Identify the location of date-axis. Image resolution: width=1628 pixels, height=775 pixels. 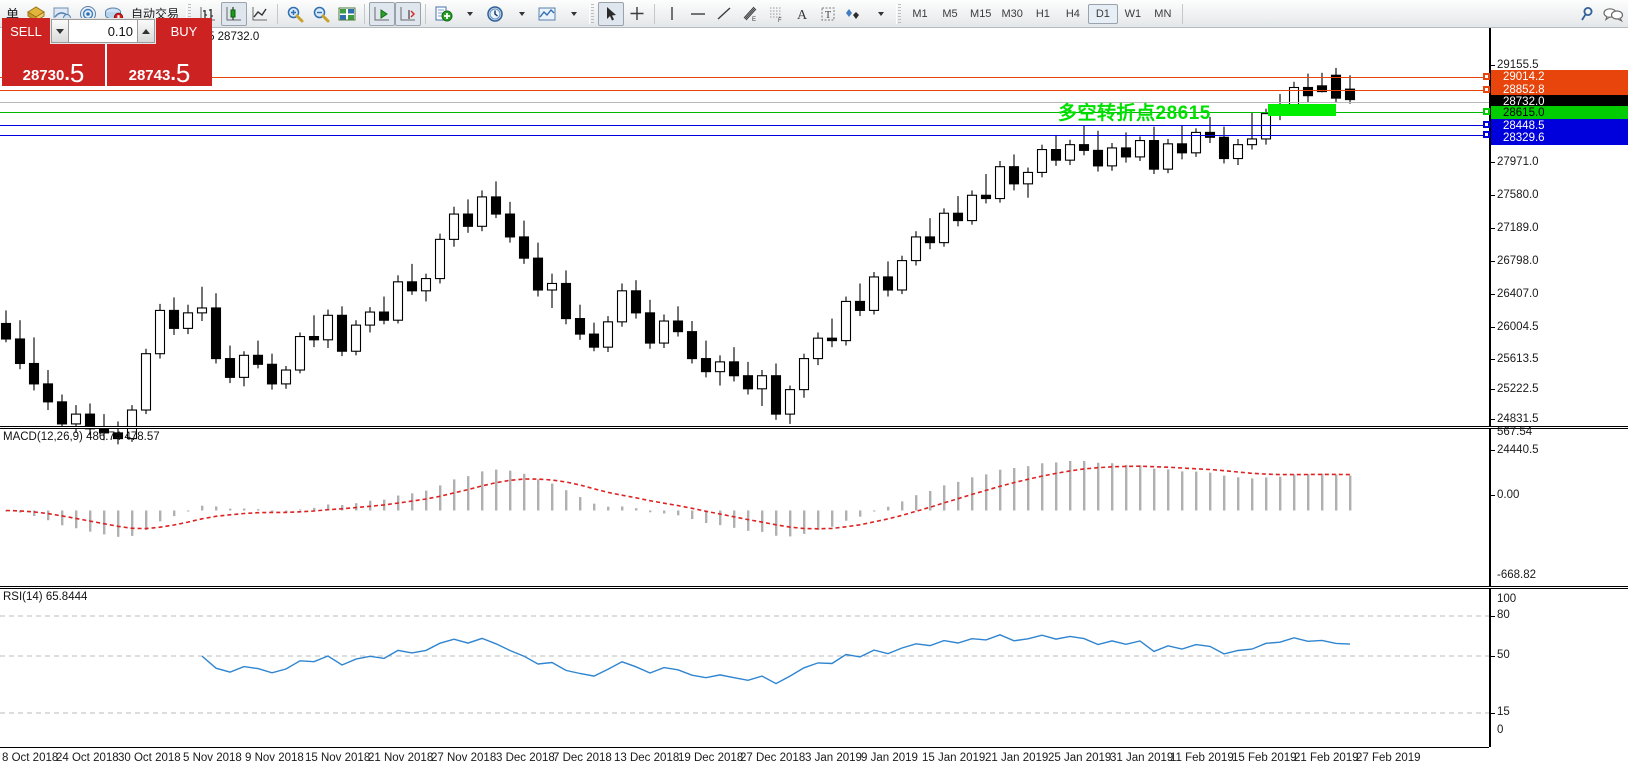
(744, 761).